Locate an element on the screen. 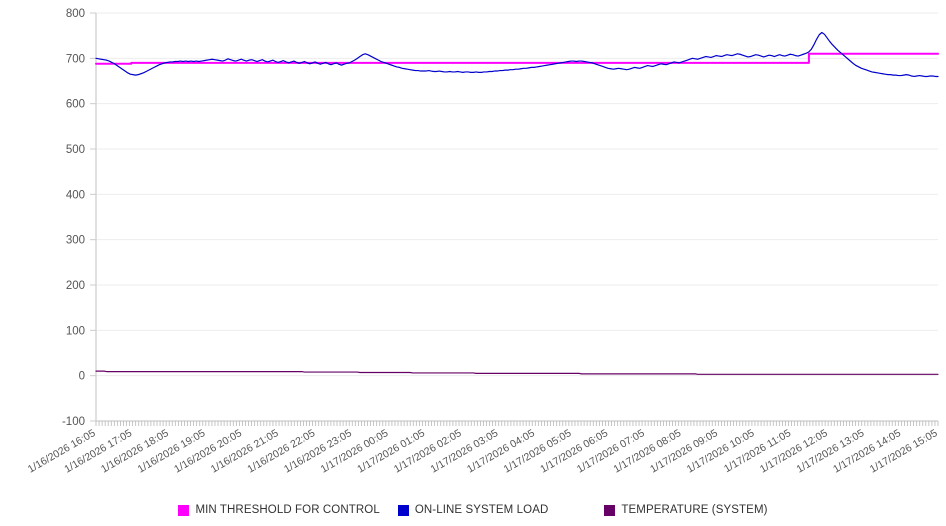 The width and height of the screenshot is (946, 526). legend-item-on-line-system-load: ON-LINE SYSTEM LOAD is located at coordinates (473, 510).